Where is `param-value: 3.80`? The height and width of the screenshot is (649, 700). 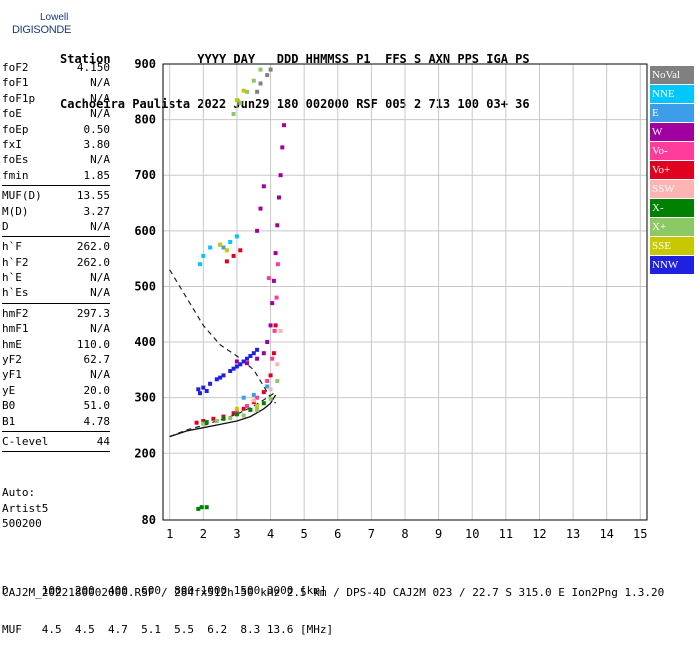 param-value: 3.80 is located at coordinates (97, 144).